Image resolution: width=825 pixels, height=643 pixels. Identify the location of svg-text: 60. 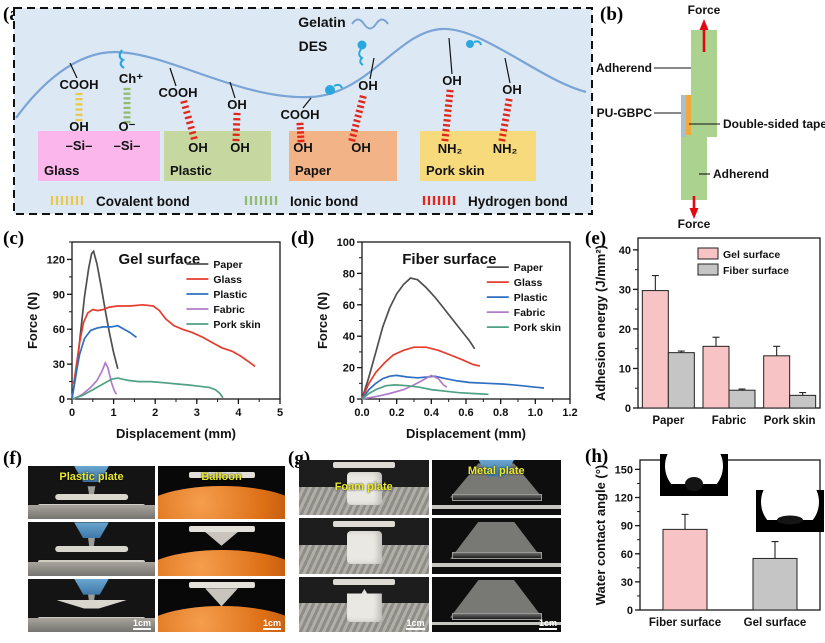
(59, 330).